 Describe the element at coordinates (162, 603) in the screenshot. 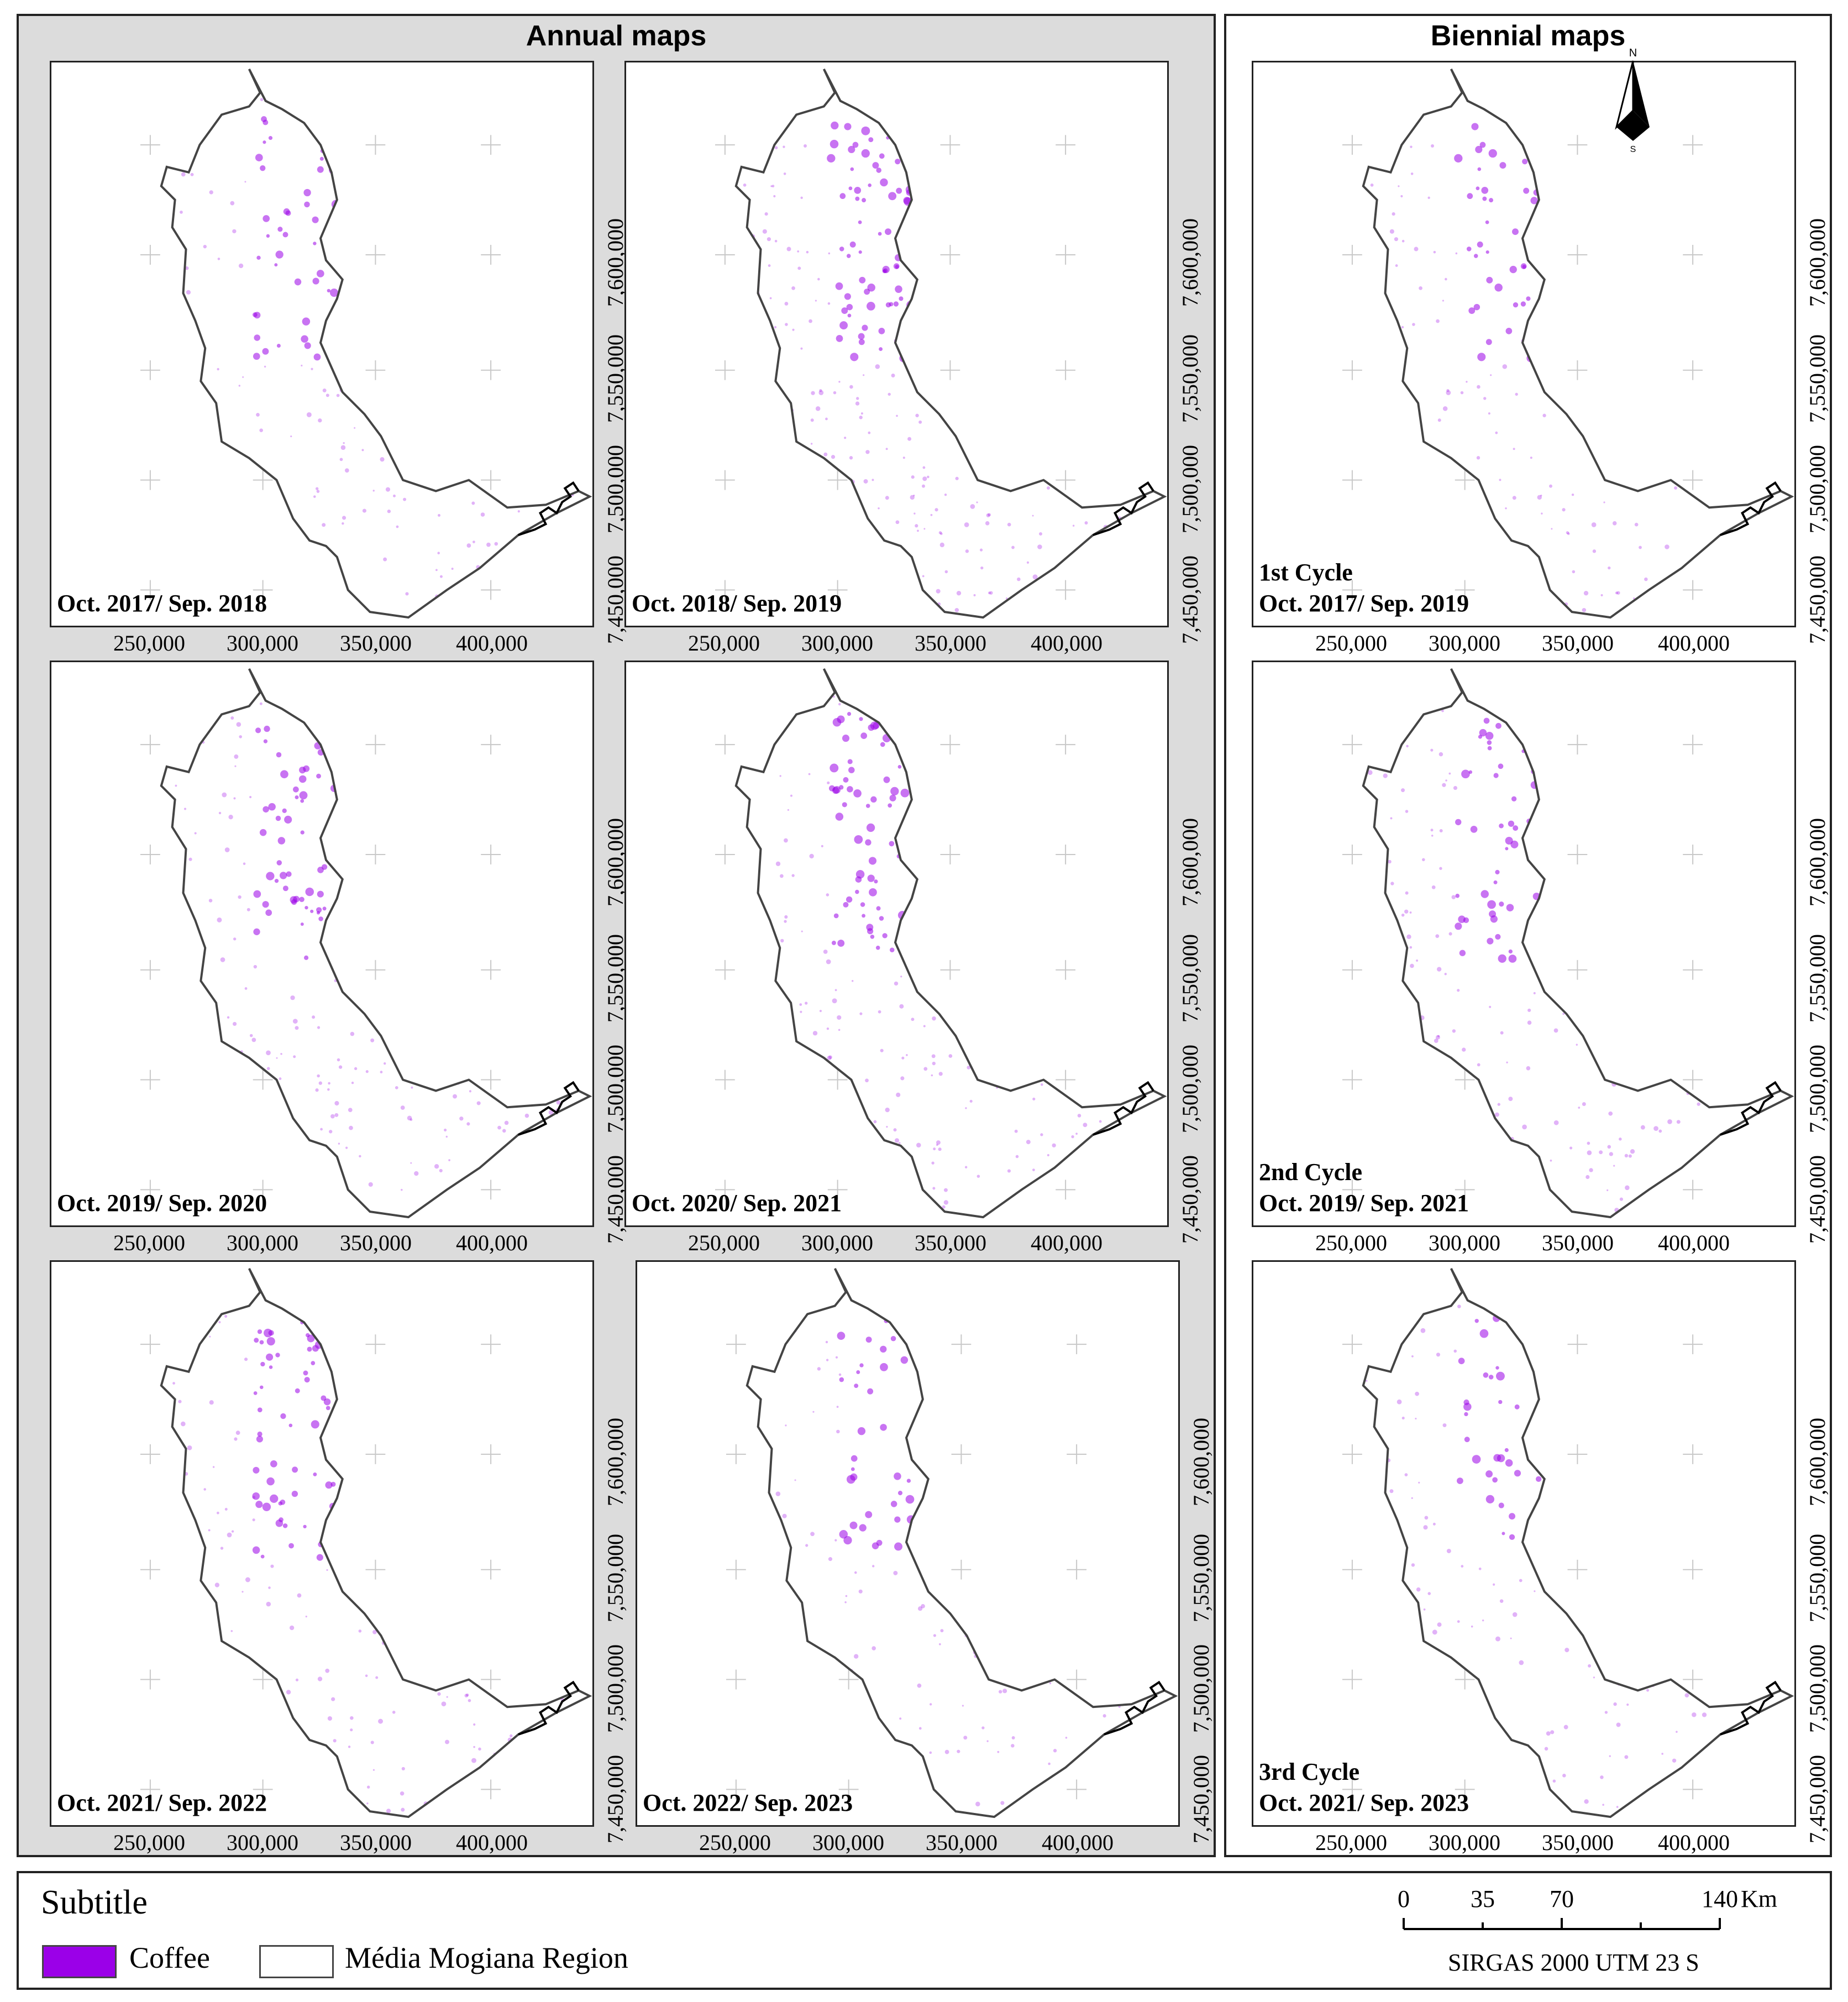

I see `map-period-line: Oct. 2017/ Sep. 2018` at that location.